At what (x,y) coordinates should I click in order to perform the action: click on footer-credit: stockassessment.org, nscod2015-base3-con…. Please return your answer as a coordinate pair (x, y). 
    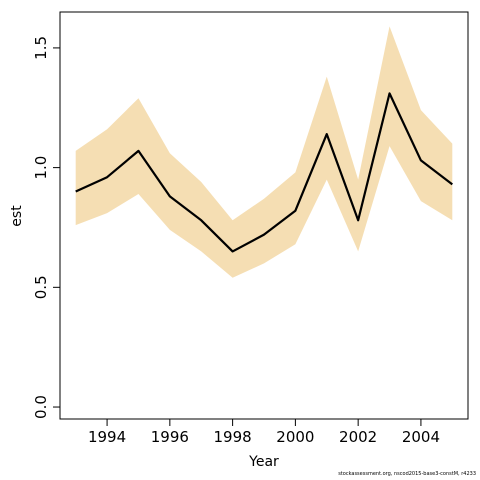
    Looking at the image, I should click on (407, 474).